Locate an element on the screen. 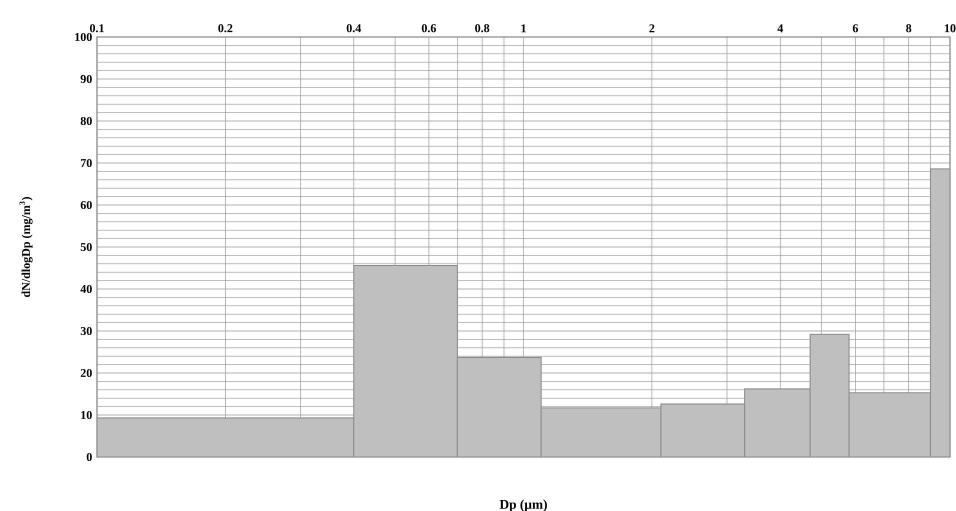 The width and height of the screenshot is (956, 511). y-tick-label: 40 is located at coordinates (86, 289).